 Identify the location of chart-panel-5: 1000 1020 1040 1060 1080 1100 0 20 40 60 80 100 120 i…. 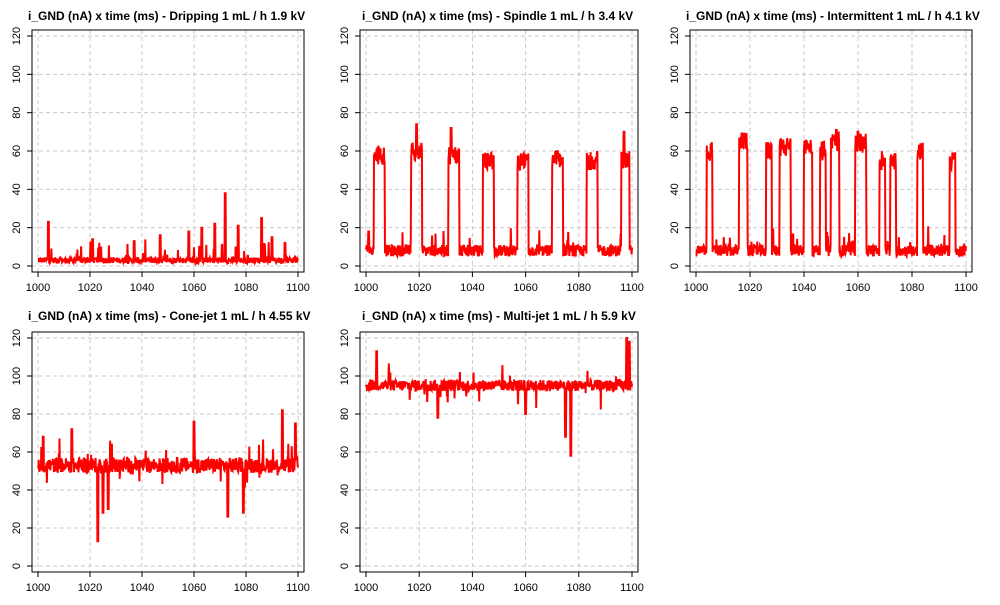
(491, 451).